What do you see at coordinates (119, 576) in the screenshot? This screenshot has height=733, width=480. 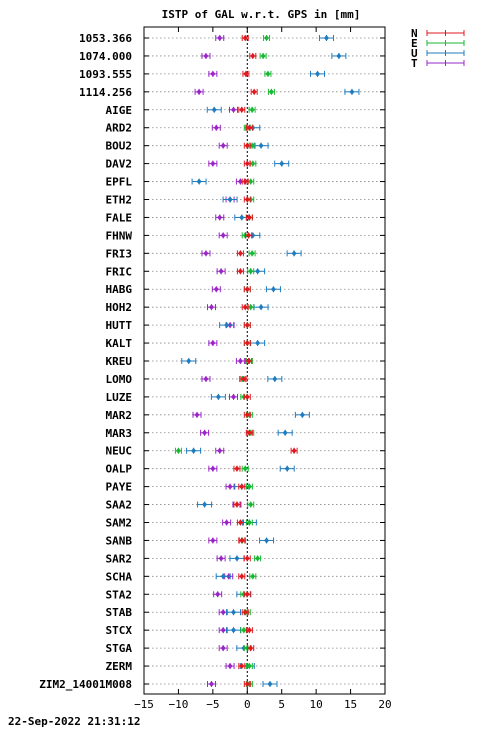 I see `category-label: SCHA` at bounding box center [119, 576].